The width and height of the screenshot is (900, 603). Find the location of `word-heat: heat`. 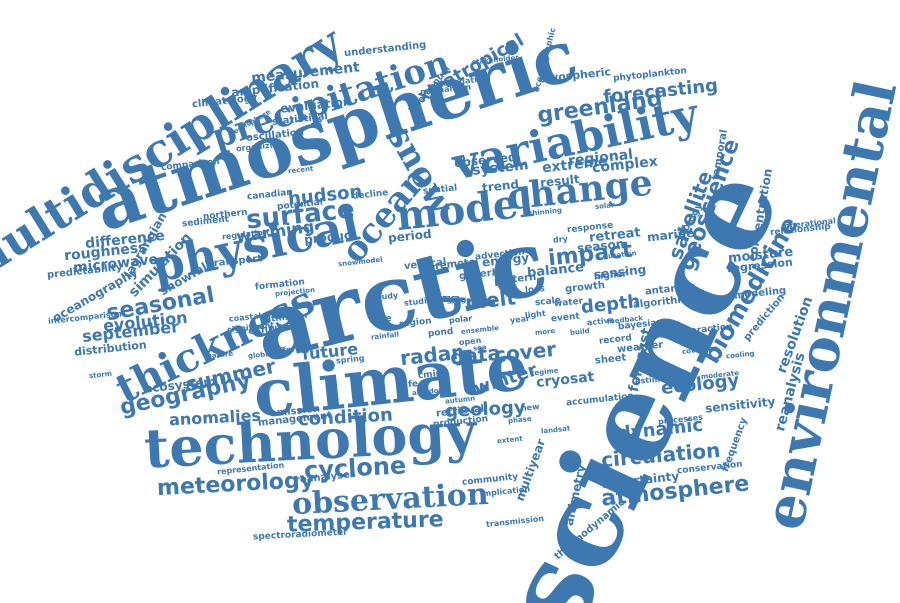

word-heat: heat is located at coordinates (450, 299).